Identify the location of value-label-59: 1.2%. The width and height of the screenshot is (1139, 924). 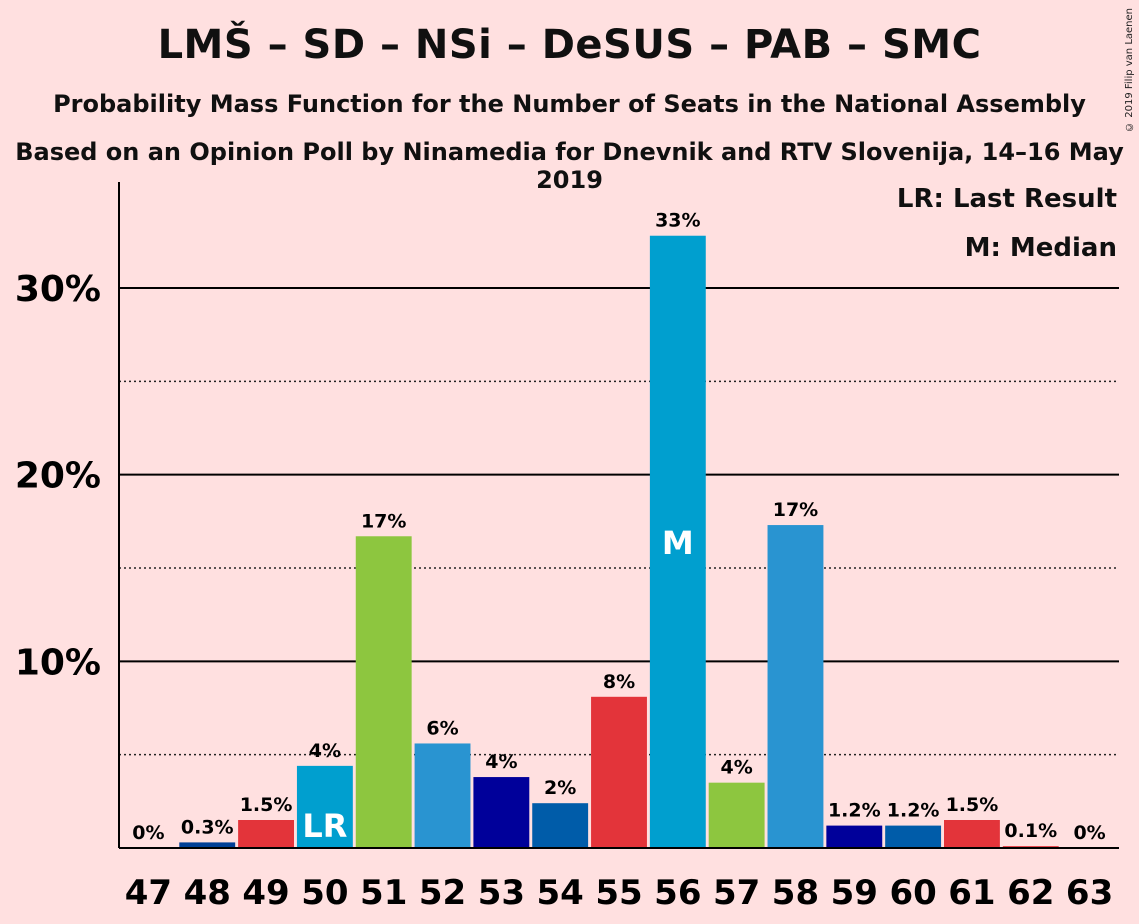
(854, 811).